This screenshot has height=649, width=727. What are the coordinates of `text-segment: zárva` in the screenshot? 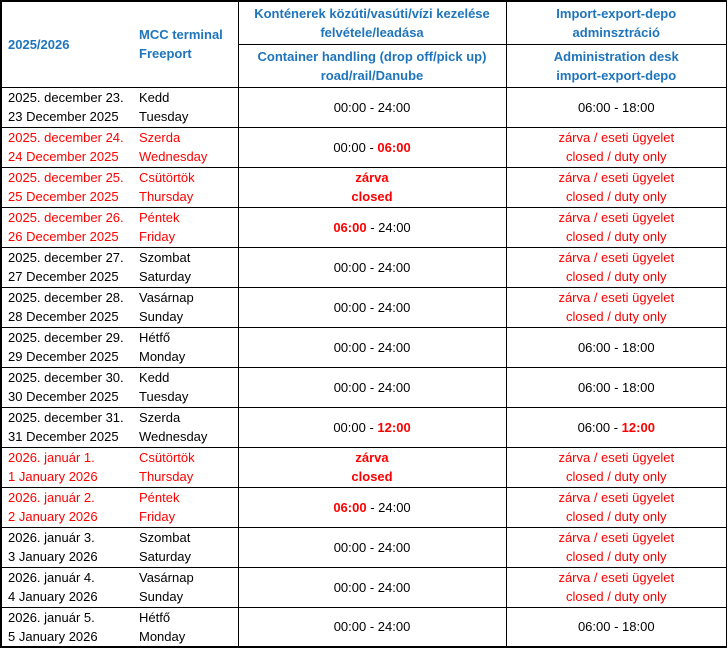 It's located at (372, 457).